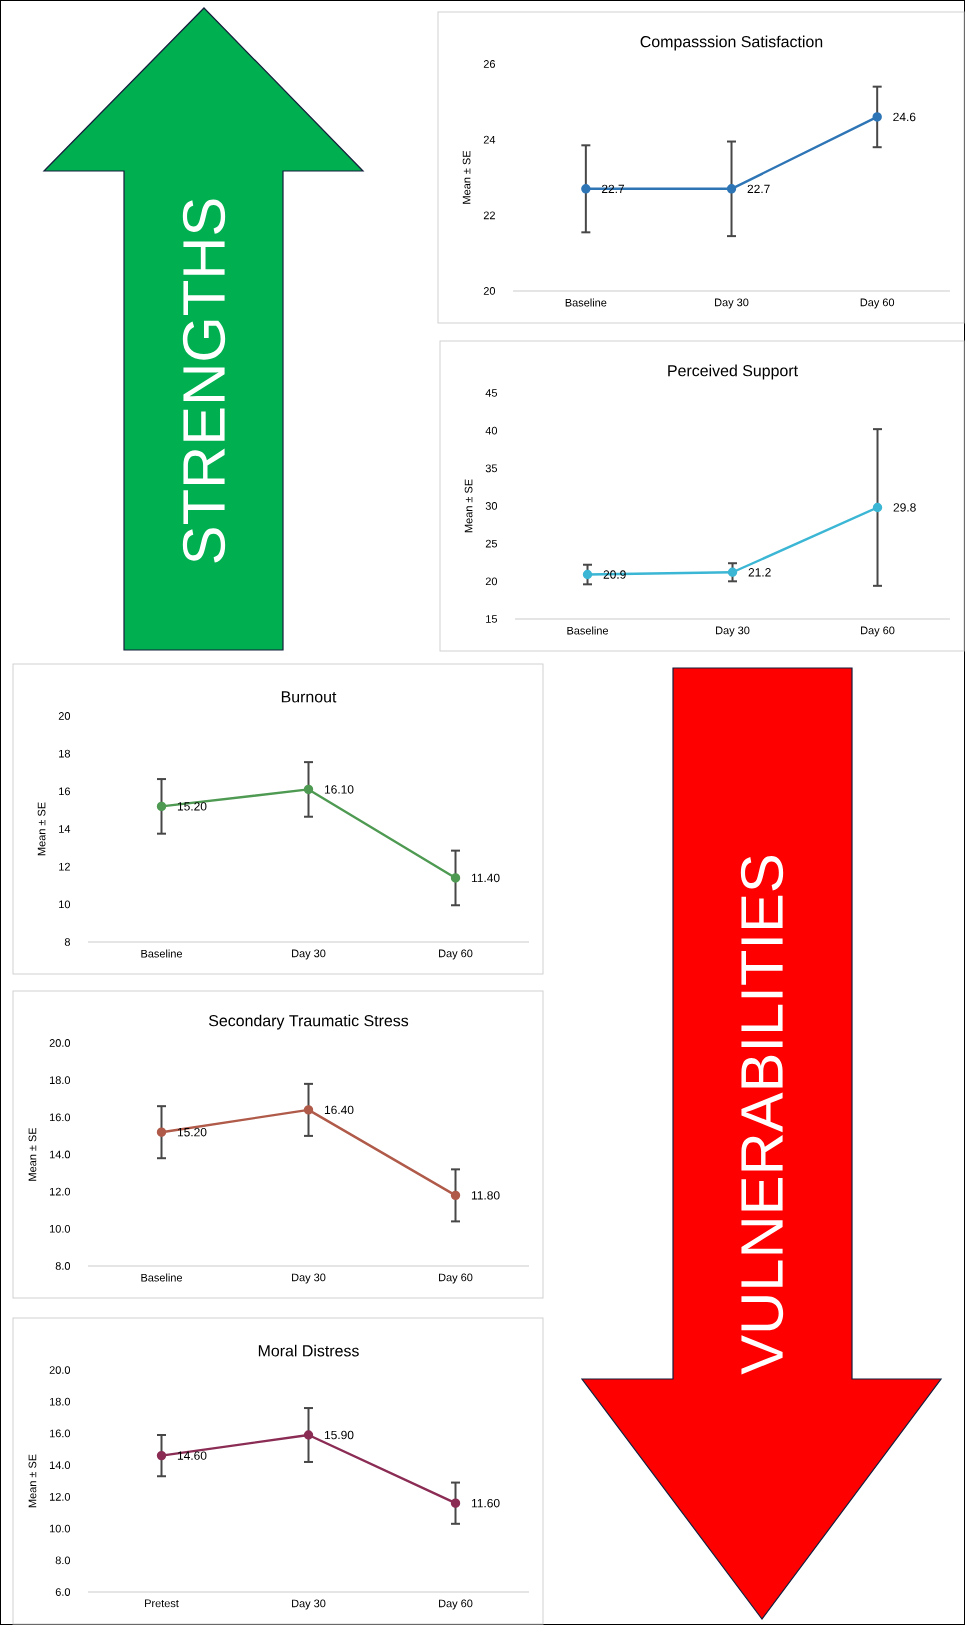 This screenshot has height=1625, width=965. Describe the element at coordinates (491, 393) in the screenshot. I see `y-tick-label: 45` at that location.